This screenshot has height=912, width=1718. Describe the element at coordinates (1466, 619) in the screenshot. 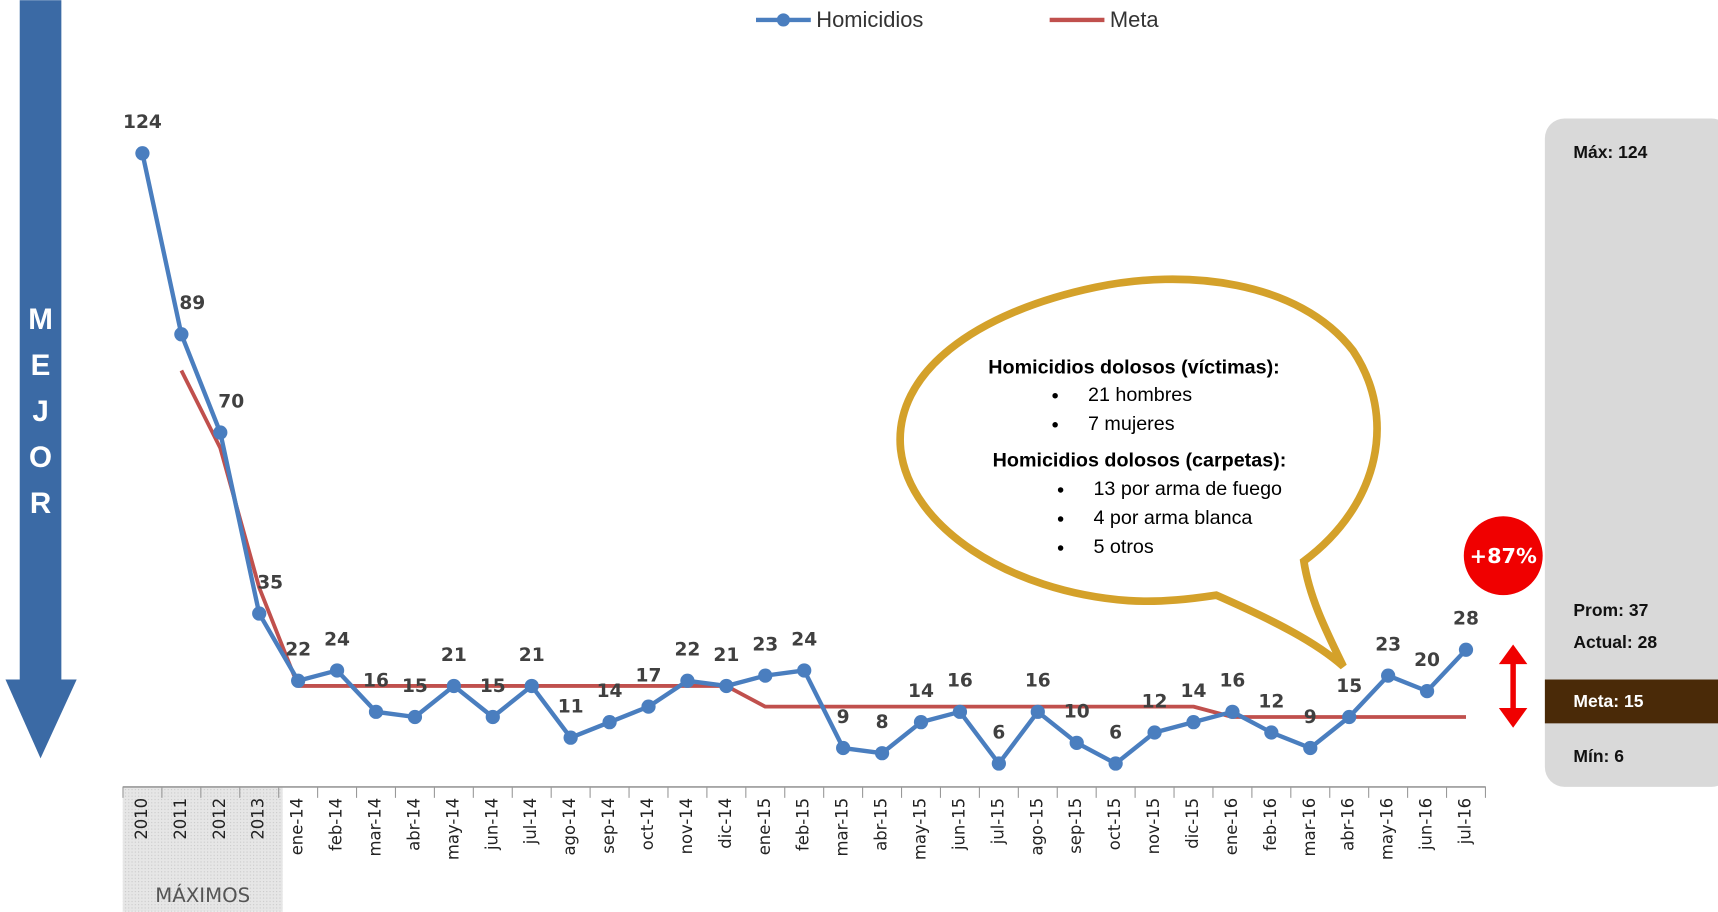

I see `data-label: 28` at that location.